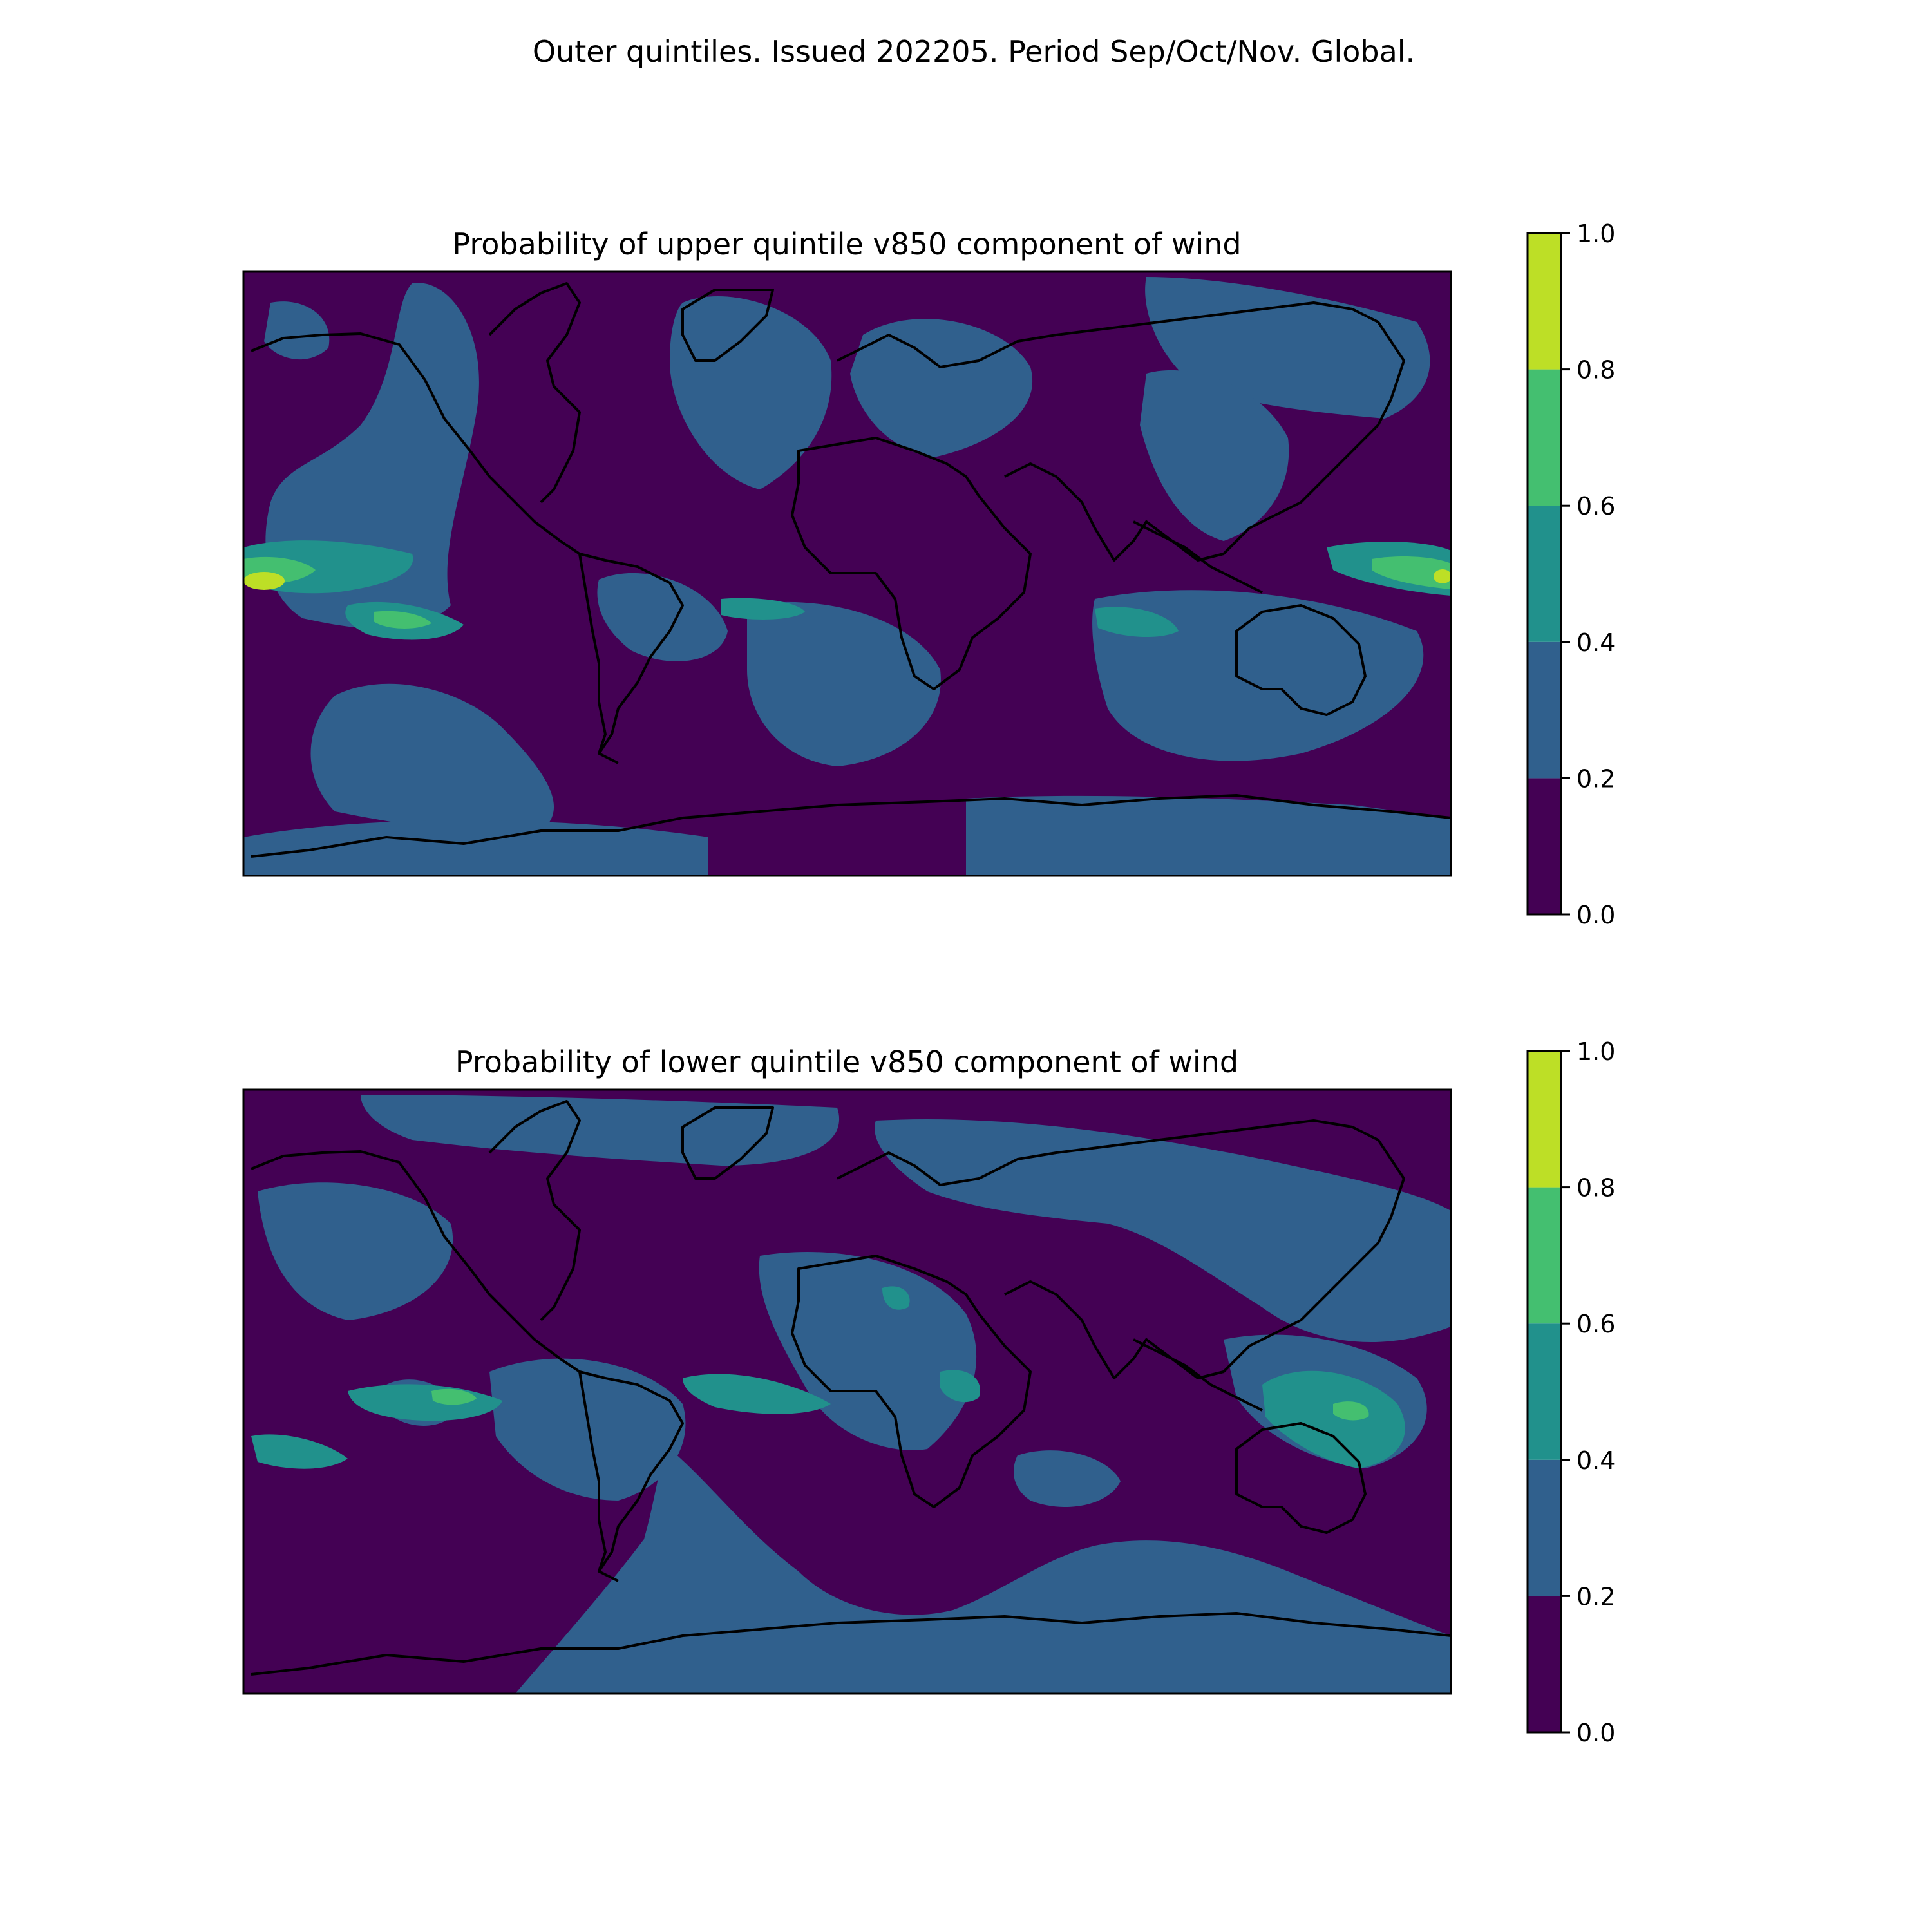  Describe the element at coordinates (1570, 574) in the screenshot. I see `upper-colorbar: 0.0 0.2 0.4 0.6 0.8 1.0` at that location.